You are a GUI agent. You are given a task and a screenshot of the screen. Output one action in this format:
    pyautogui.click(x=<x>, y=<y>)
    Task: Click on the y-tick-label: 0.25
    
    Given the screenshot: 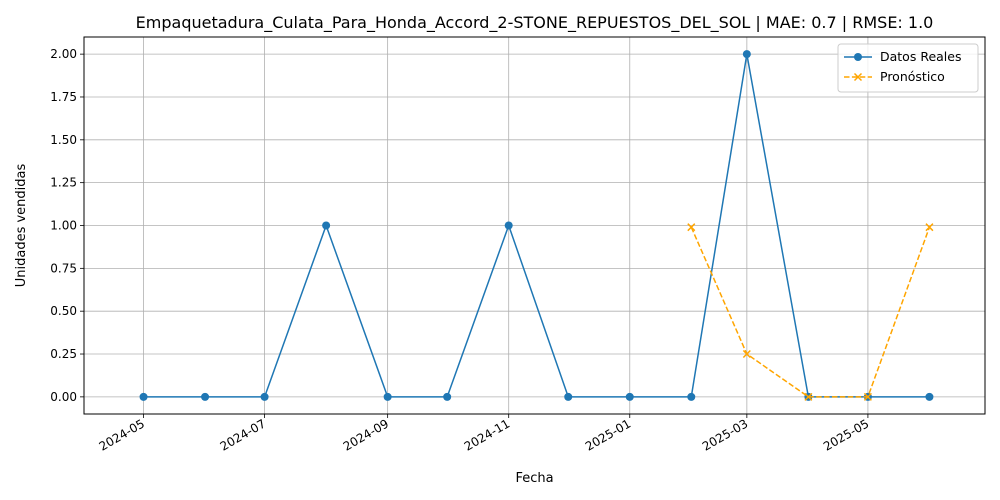 What is the action you would take?
    pyautogui.click(x=63, y=354)
    